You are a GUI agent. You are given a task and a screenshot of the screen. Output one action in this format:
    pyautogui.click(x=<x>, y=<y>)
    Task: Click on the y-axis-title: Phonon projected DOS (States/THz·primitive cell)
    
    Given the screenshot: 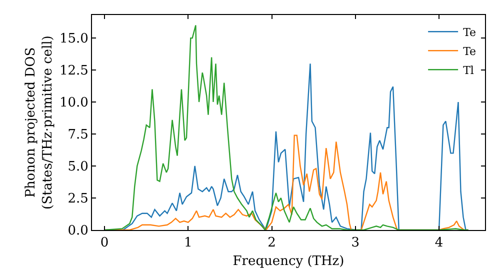 What is the action you would take?
    pyautogui.click(x=39, y=122)
    